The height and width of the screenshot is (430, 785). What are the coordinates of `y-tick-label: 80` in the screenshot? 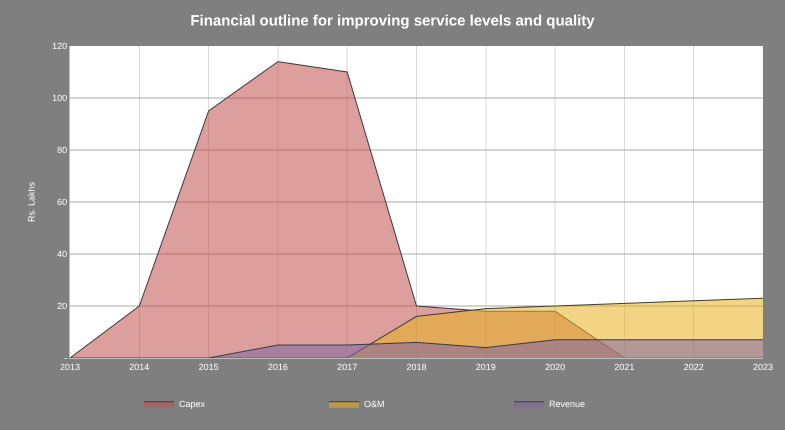 It's located at (62, 150).